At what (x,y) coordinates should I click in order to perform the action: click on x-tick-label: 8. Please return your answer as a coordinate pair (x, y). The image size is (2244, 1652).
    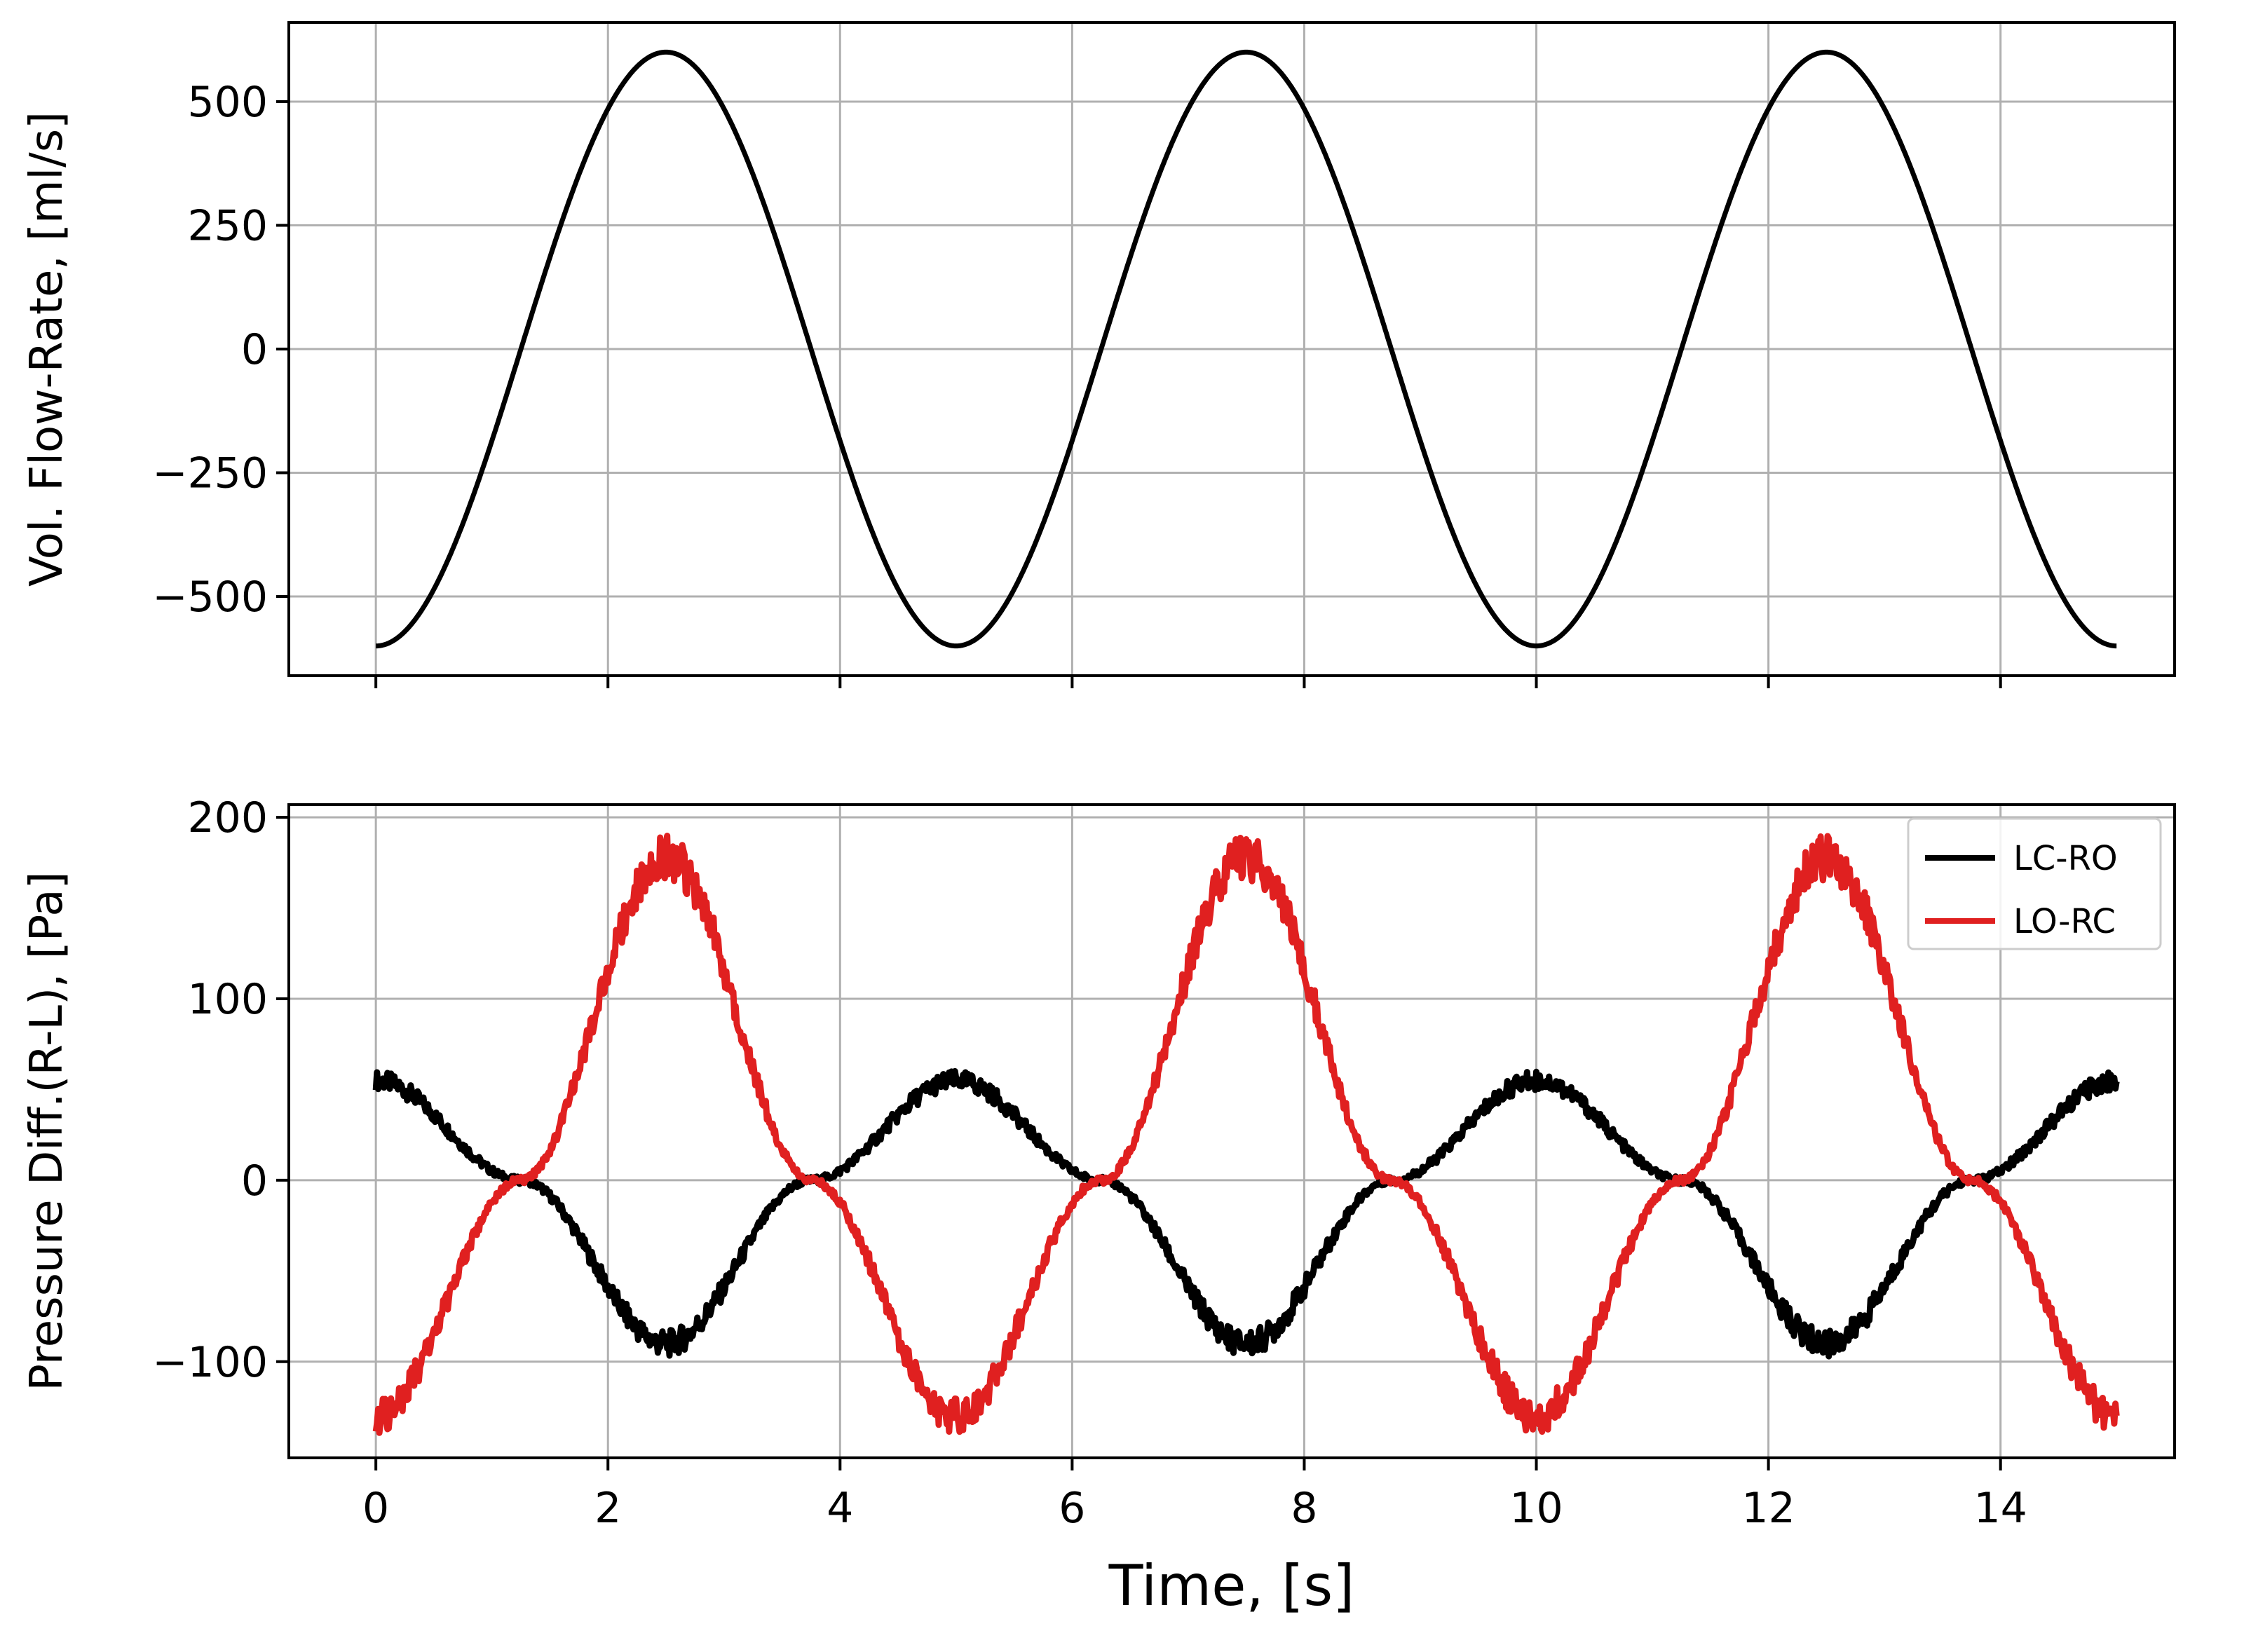
    Looking at the image, I should click on (1304, 1509).